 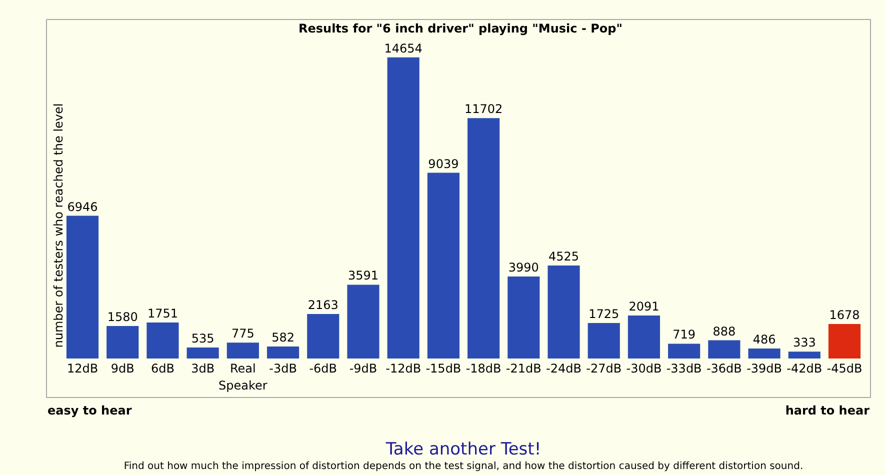 What do you see at coordinates (483, 109) in the screenshot?
I see `data-label: 11702` at bounding box center [483, 109].